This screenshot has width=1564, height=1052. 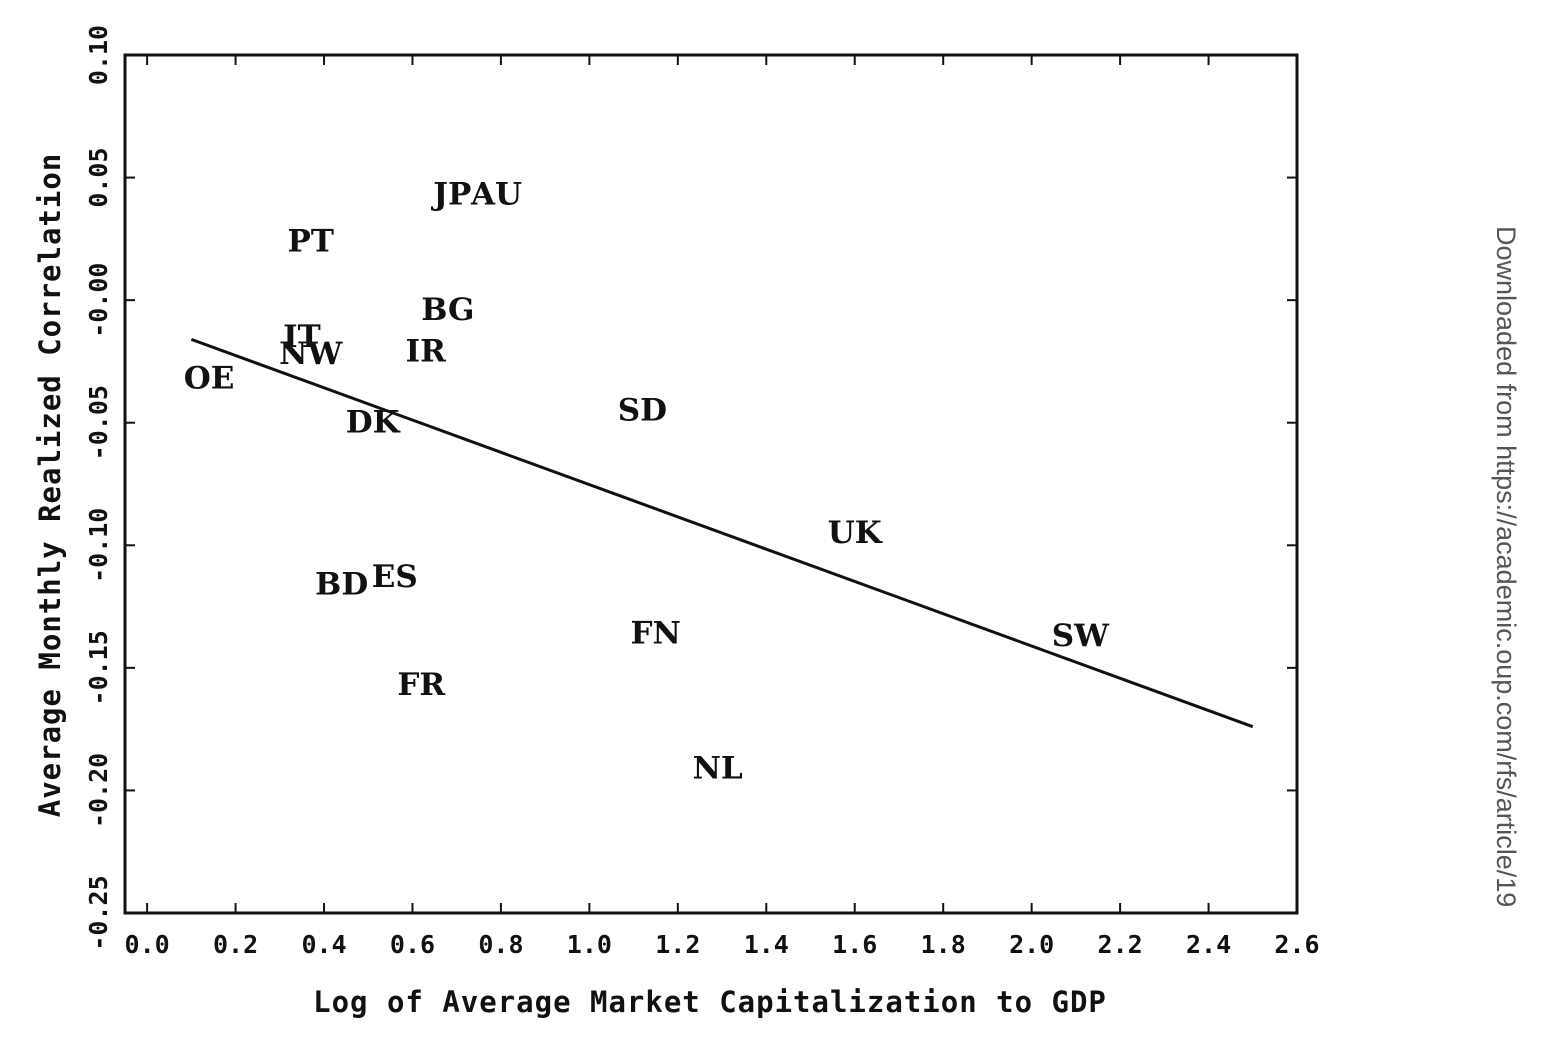 I want to click on x-tick-label: 0.0, so click(x=147, y=944).